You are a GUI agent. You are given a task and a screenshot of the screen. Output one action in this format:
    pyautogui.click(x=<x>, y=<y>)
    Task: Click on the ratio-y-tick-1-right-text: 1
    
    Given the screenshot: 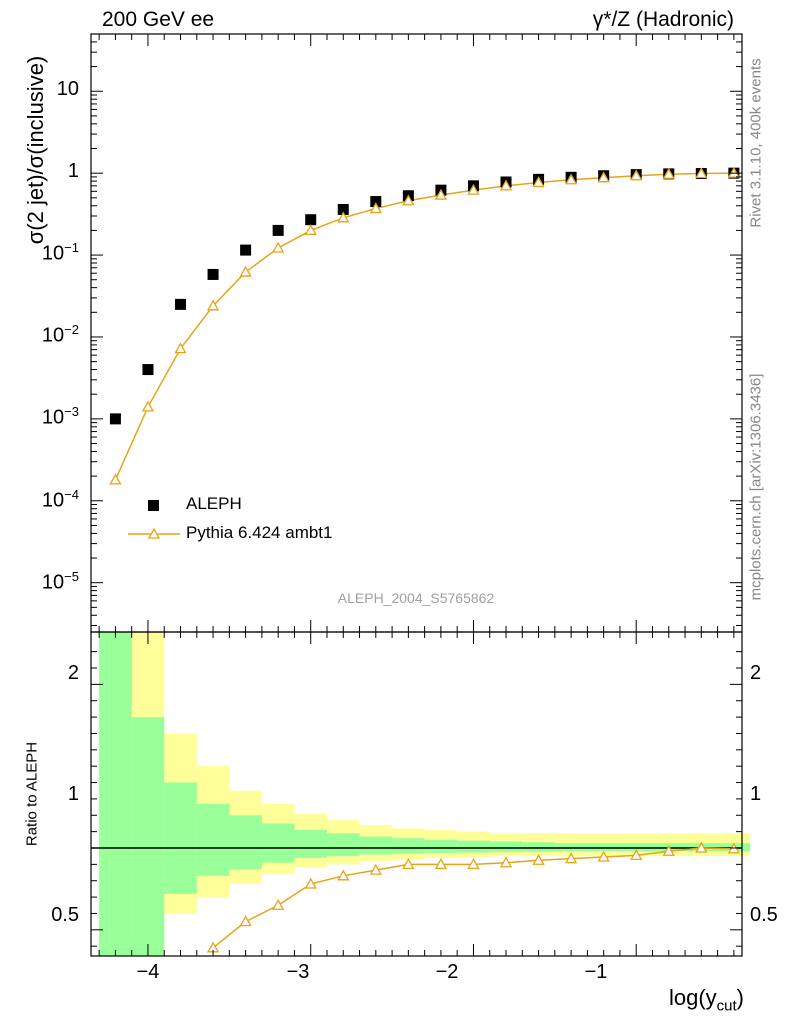 What is the action you would take?
    pyautogui.click(x=756, y=794)
    